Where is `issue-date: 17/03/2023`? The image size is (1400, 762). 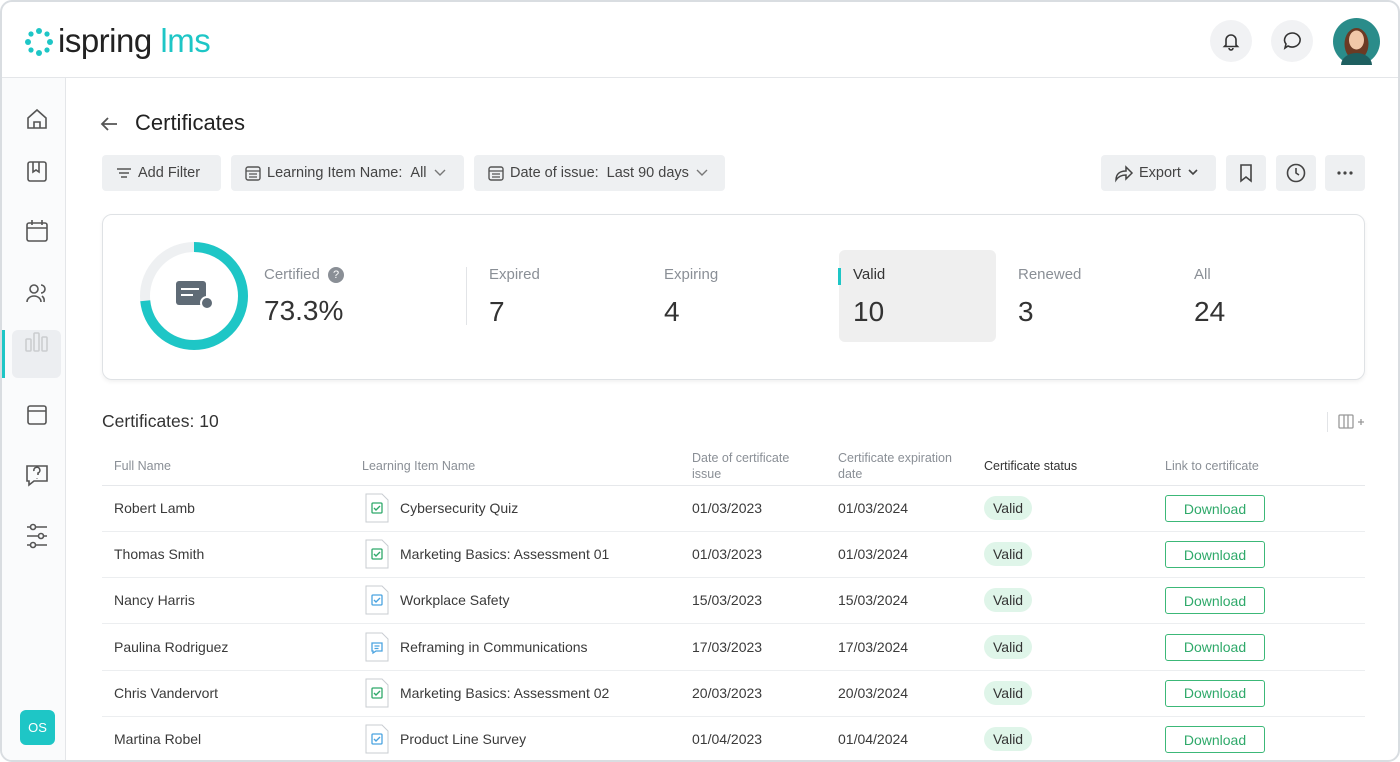
issue-date: 17/03/2023 is located at coordinates (727, 646).